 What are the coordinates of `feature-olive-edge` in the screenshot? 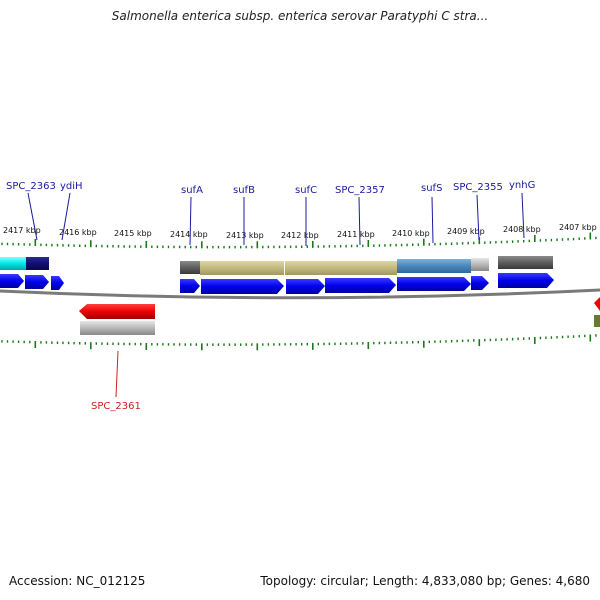 It's located at (597, 321).